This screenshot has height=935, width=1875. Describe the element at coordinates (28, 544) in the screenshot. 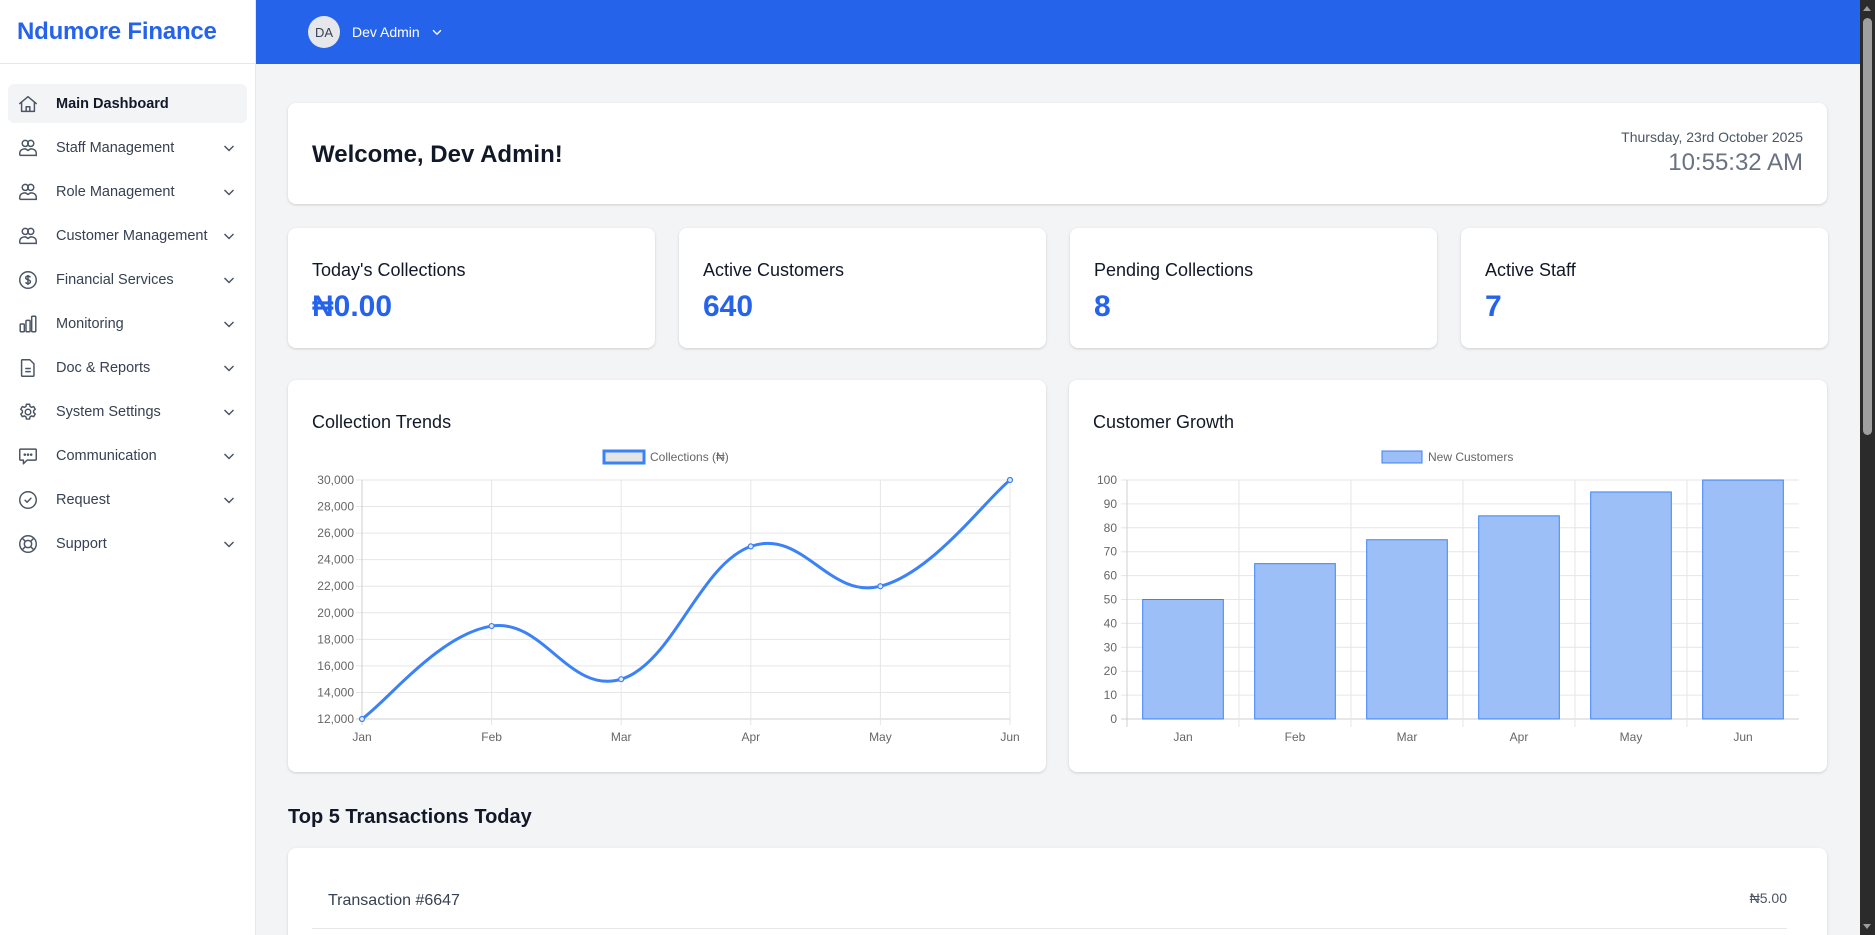

I see `lifebuoy-icon` at that location.